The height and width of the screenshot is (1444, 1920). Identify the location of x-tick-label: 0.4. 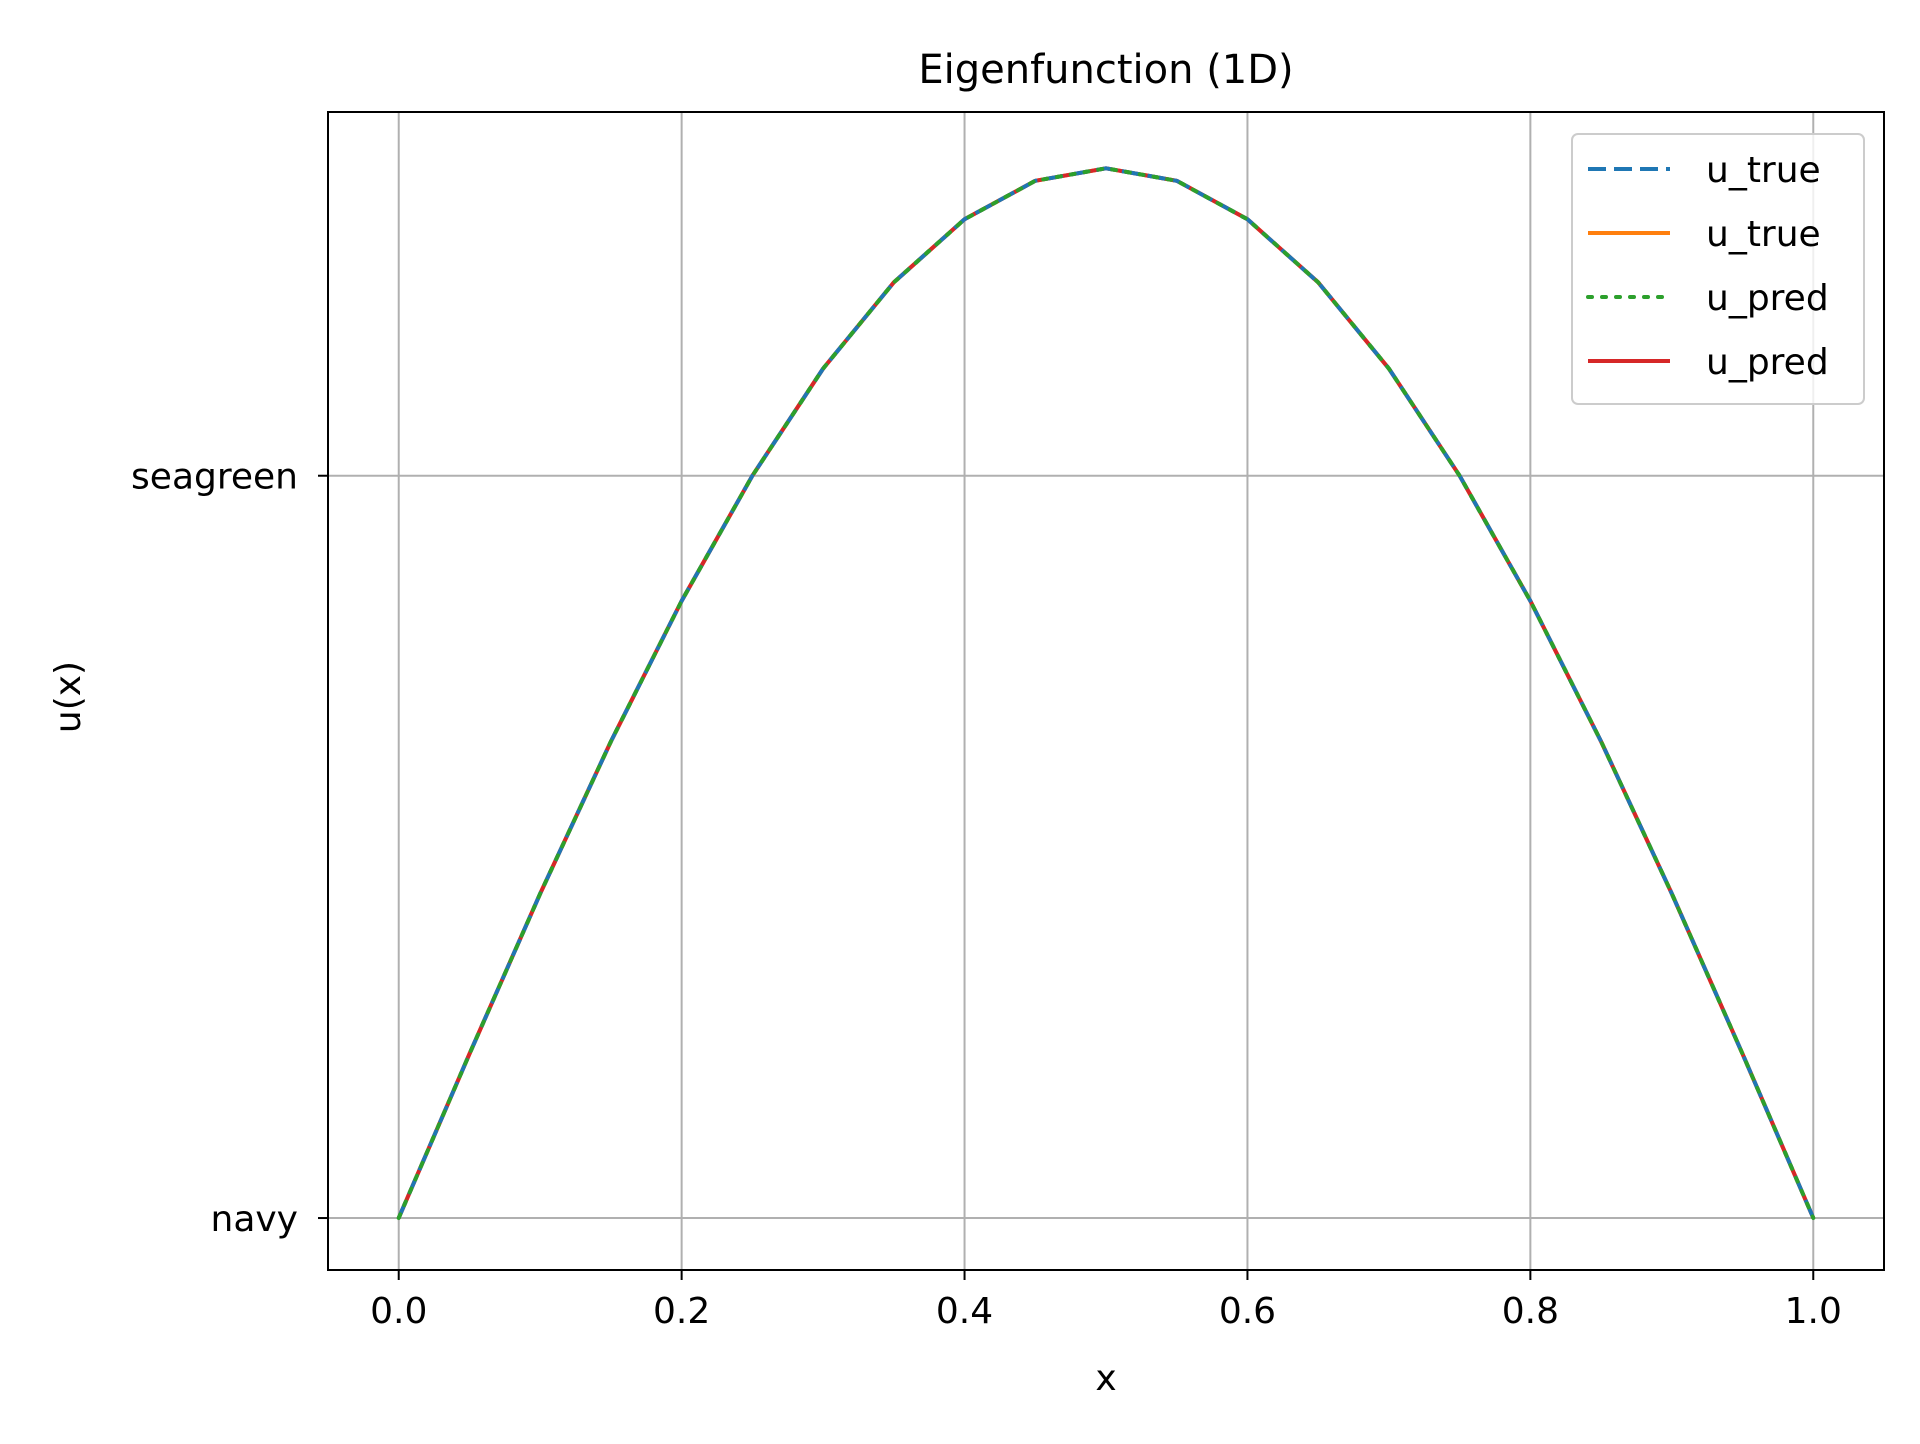
(964, 1311).